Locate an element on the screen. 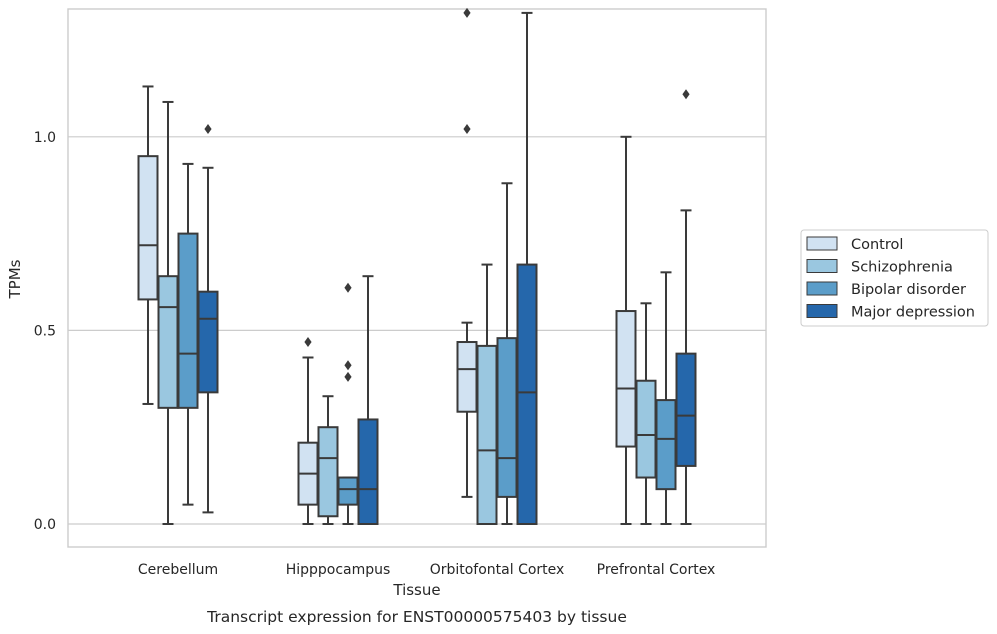 This screenshot has width=997, height=634. y-tick-label: 0.0 is located at coordinates (45, 525).